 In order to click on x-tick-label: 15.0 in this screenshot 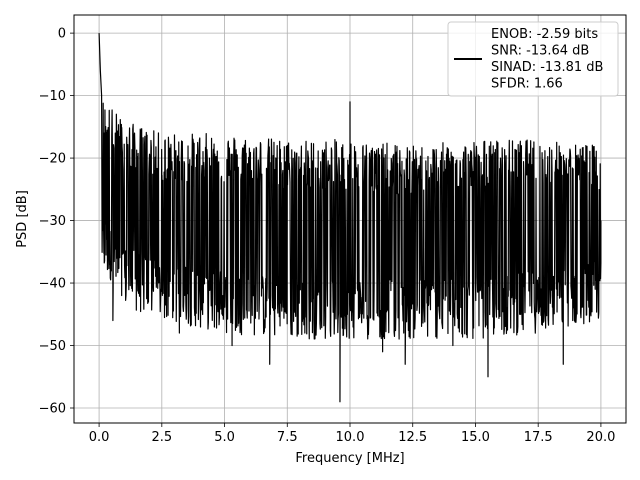, I will do `click(475, 437)`.